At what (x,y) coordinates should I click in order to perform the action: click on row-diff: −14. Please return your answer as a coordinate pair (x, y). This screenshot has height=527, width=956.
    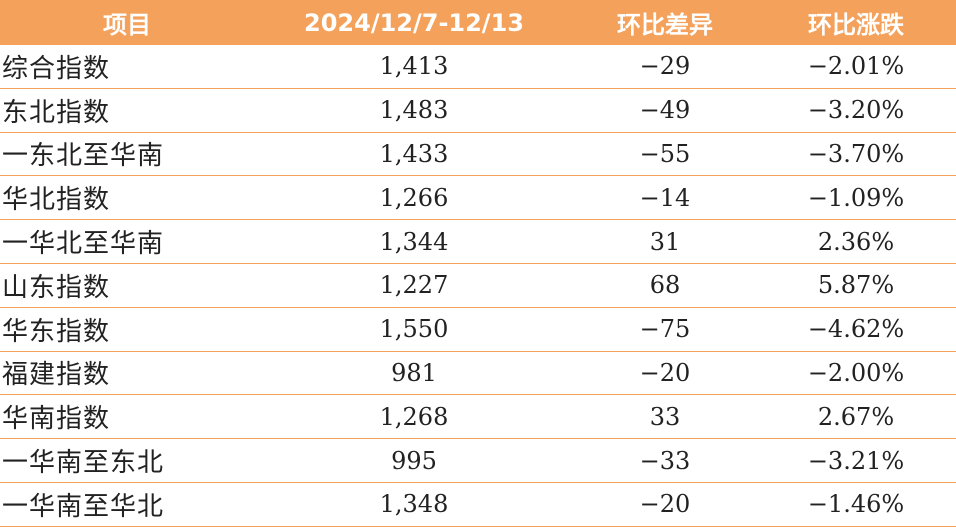
    Looking at the image, I should click on (665, 198).